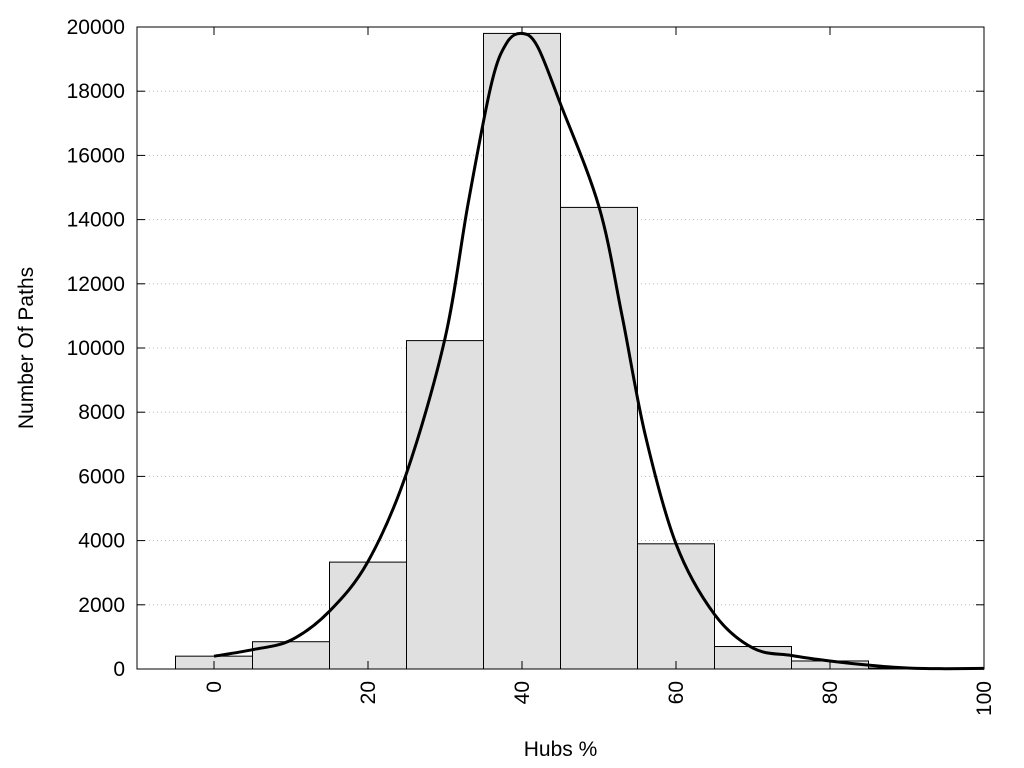  I want to click on y-tick-label: 2000, so click(101, 605).